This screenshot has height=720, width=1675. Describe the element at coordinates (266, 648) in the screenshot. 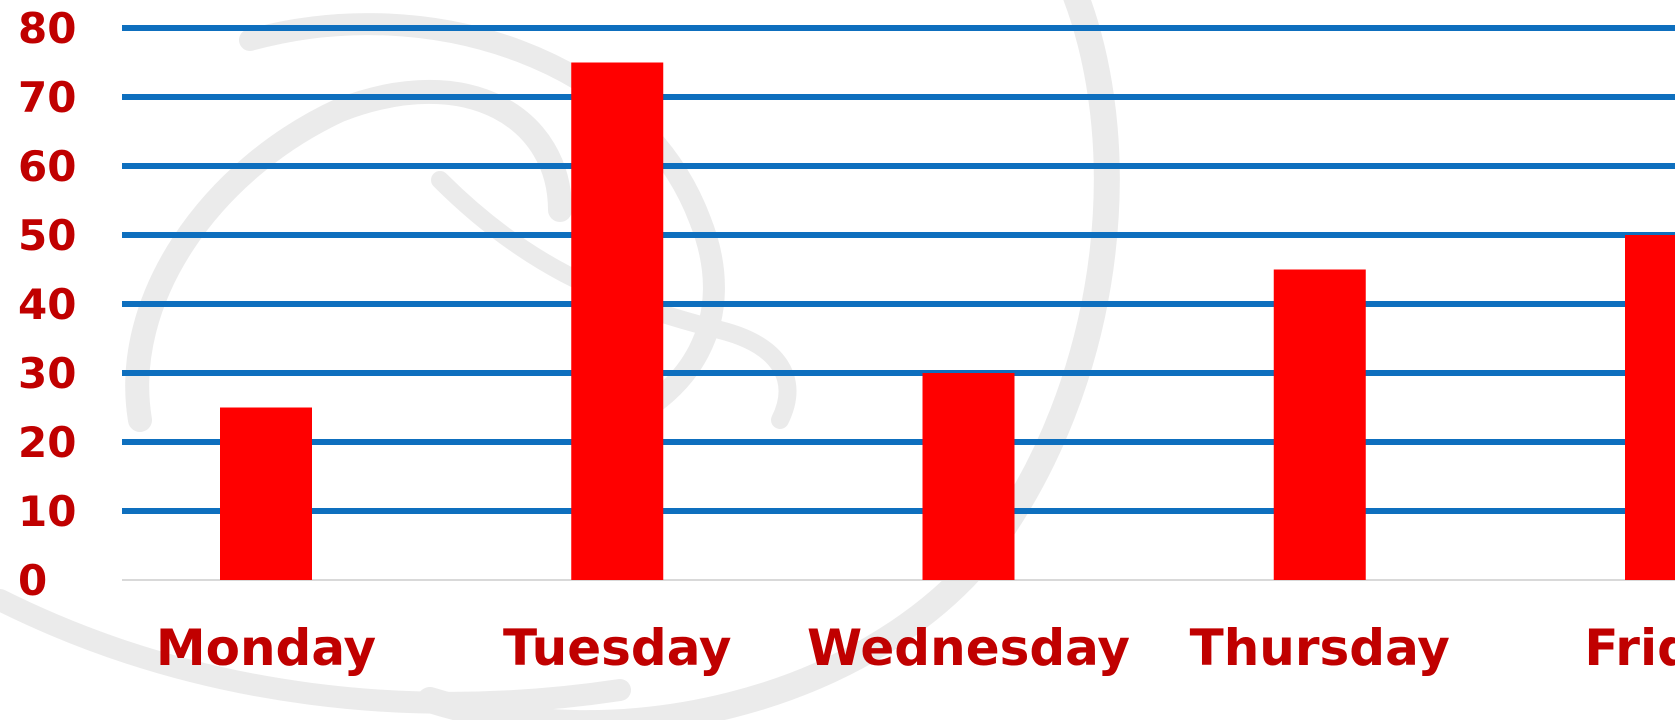

I see `x-category-label-monday: Monday` at that location.